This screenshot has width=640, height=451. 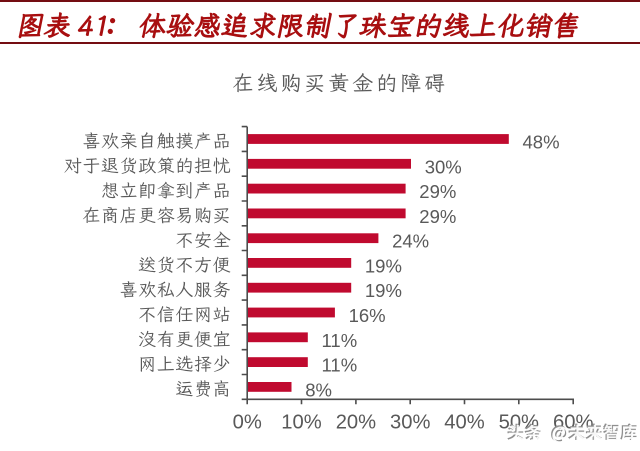 I want to click on svg-text: 40%, so click(x=464, y=422).